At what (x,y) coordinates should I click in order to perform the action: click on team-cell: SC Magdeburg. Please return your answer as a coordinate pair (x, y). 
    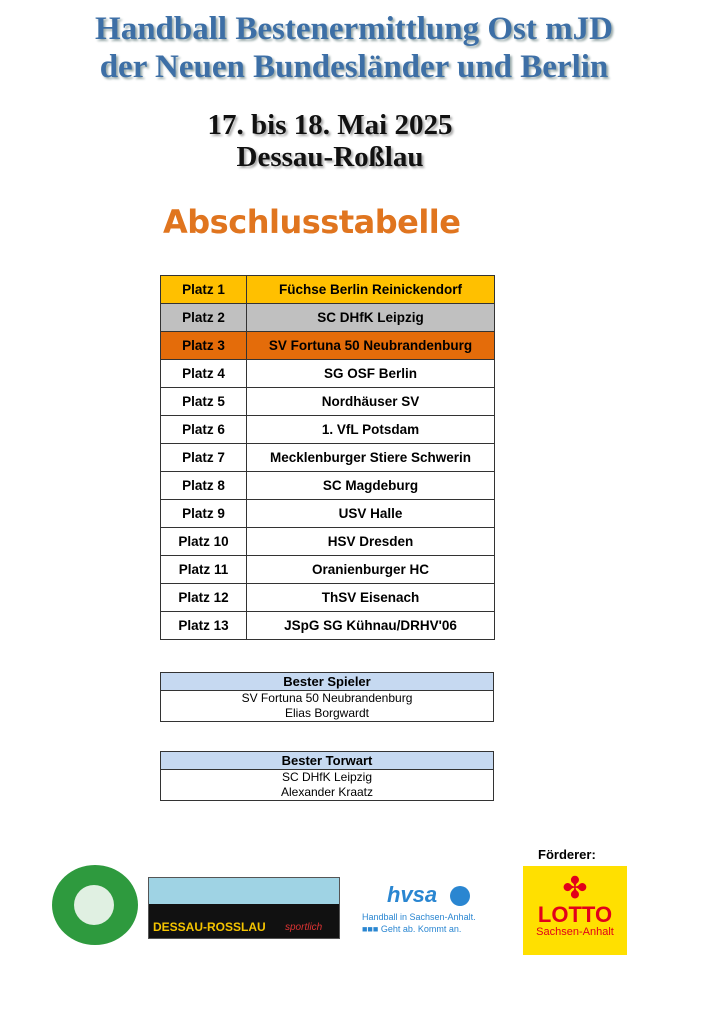
    Looking at the image, I should click on (370, 485).